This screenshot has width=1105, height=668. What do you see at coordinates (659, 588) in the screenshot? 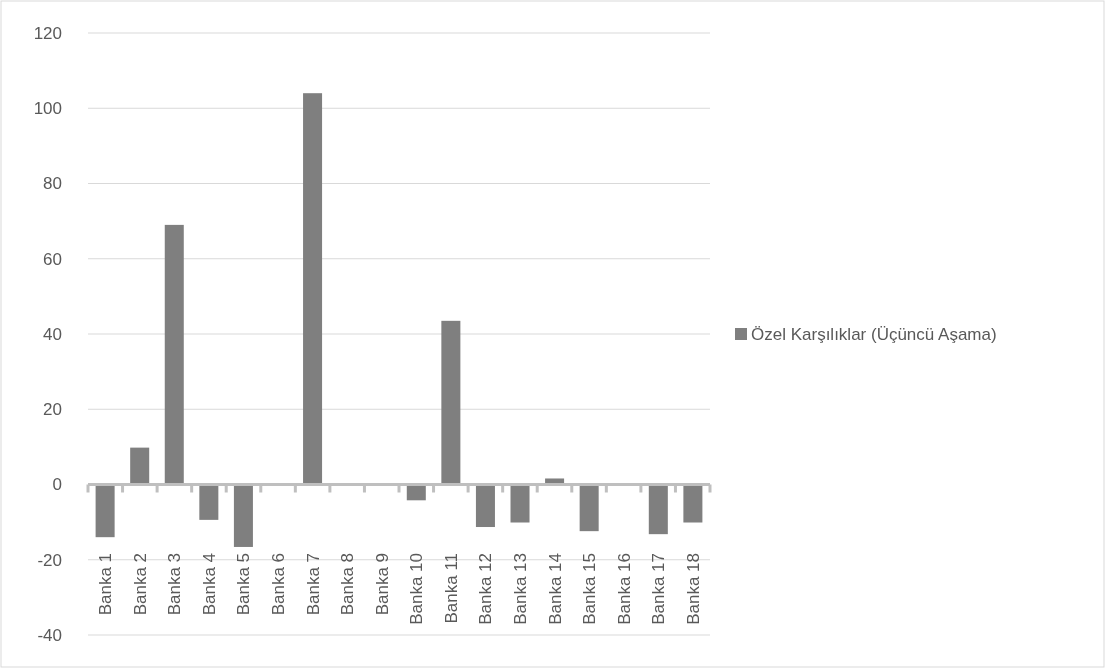
I see `x-tick-label: Banka 17` at bounding box center [659, 588].